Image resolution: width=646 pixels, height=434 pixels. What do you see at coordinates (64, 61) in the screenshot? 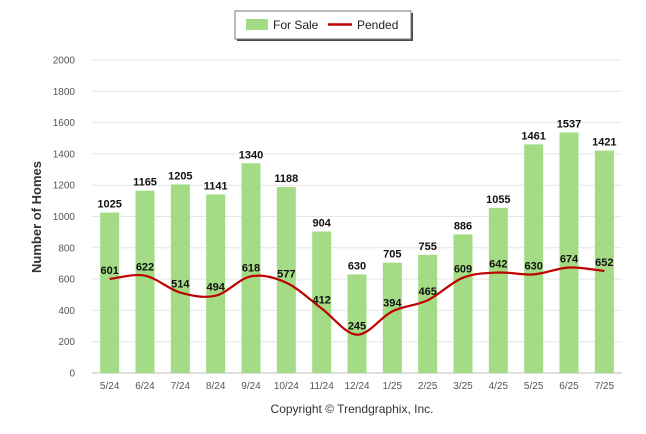
I see `y-tick-label: 2000` at bounding box center [64, 61].